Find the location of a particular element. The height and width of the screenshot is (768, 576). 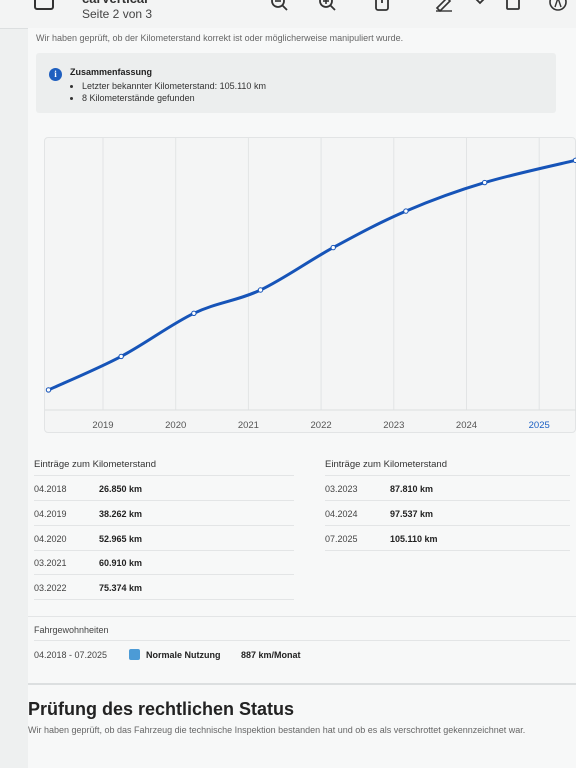

x-tick-label: 2019 is located at coordinates (102, 425).